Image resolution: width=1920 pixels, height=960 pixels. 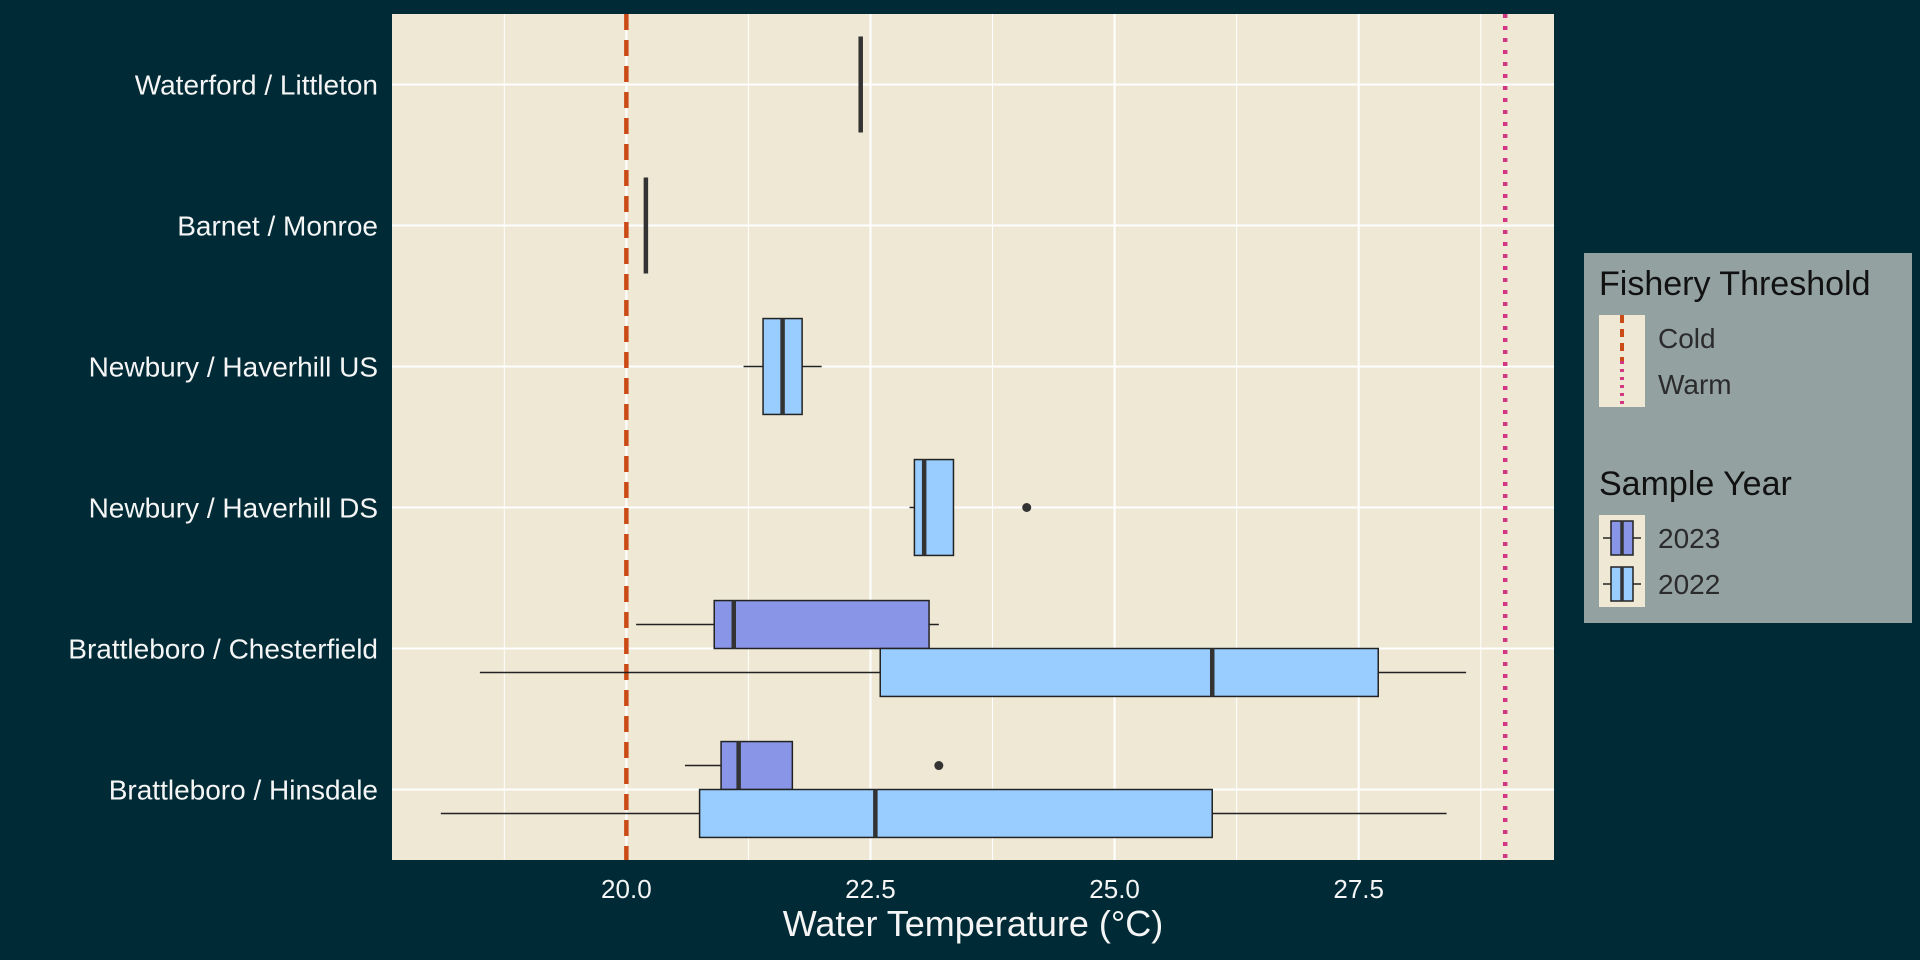 I want to click on y-tick-label: Newbury / Haverhill DS, so click(x=233, y=508).